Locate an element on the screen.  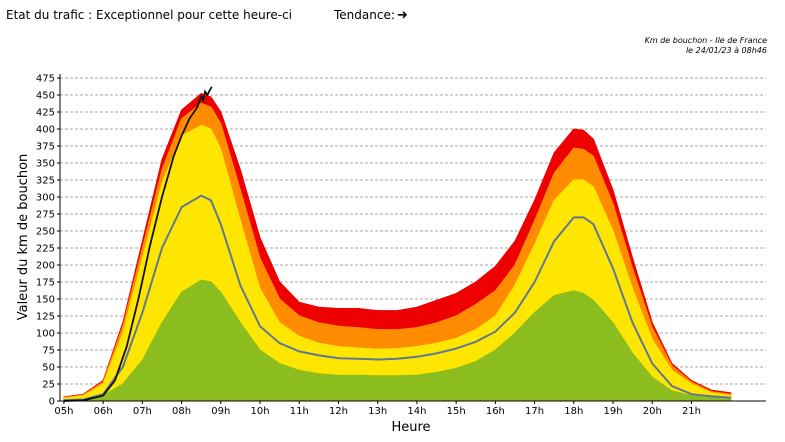
y-tick-label: 475 is located at coordinates (45, 79).